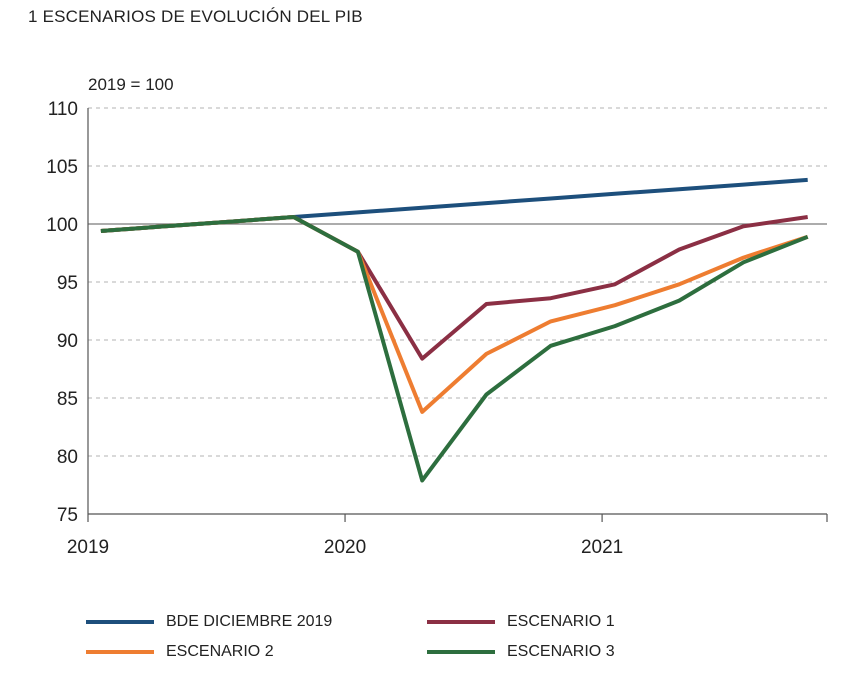 The width and height of the screenshot is (859, 681). What do you see at coordinates (63, 109) in the screenshot?
I see `y-tick-label: 110` at bounding box center [63, 109].